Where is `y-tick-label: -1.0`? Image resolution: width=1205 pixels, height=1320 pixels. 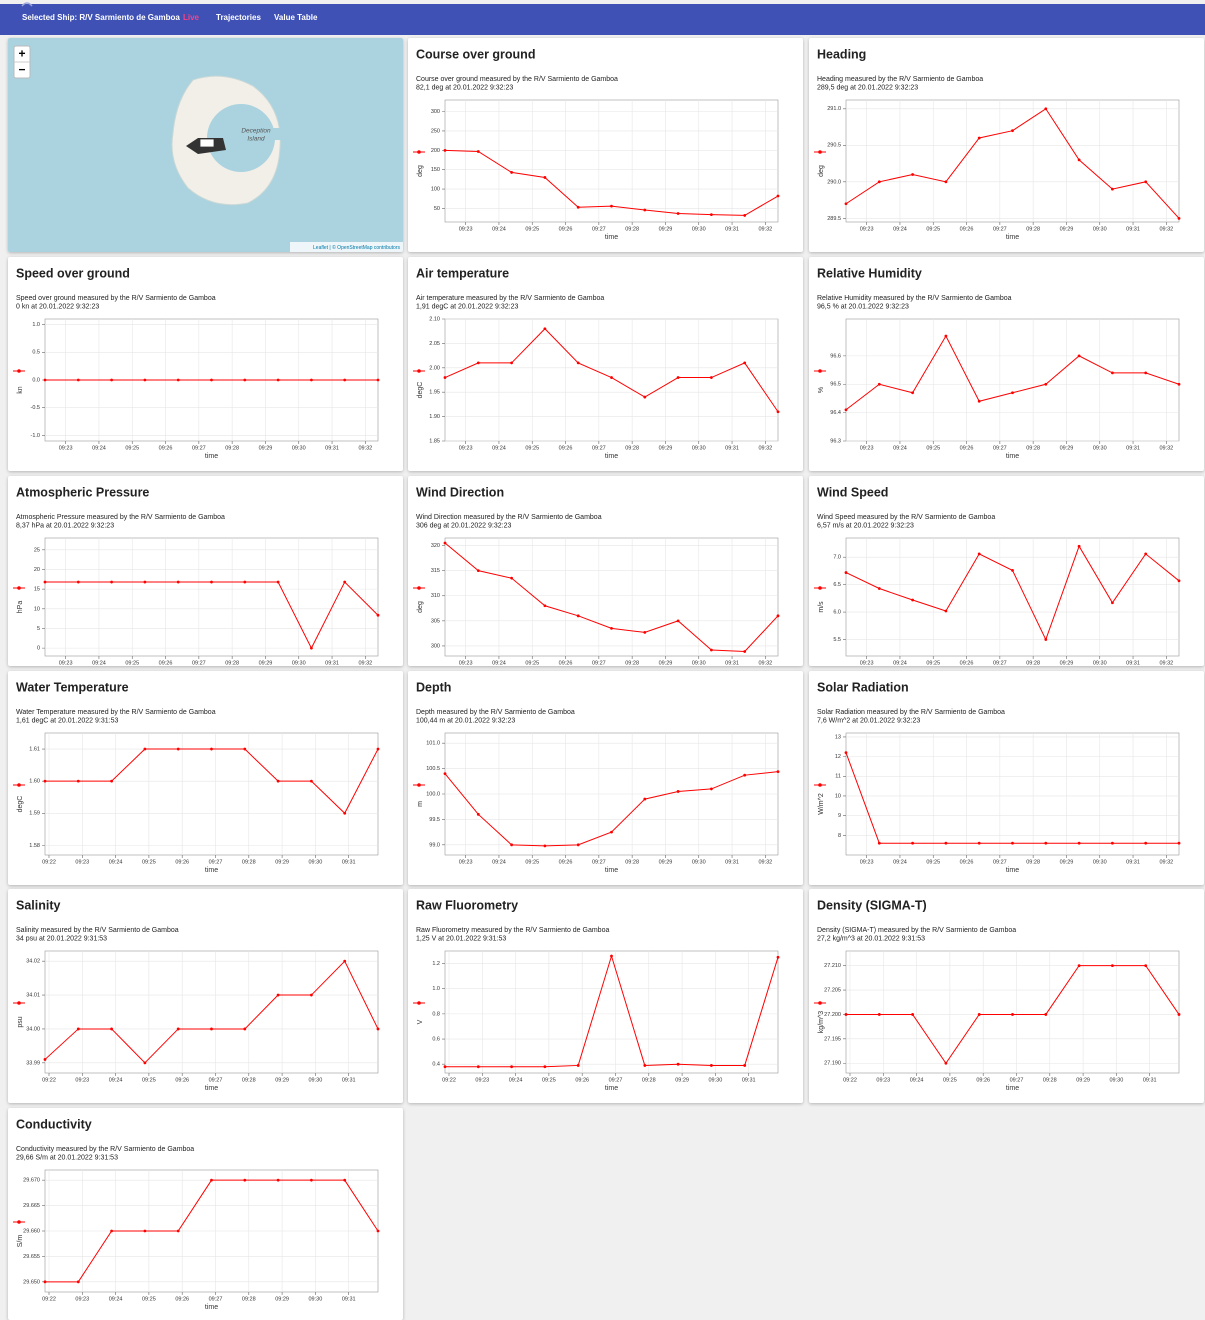
y-tick-label: -1.0 is located at coordinates (35, 436).